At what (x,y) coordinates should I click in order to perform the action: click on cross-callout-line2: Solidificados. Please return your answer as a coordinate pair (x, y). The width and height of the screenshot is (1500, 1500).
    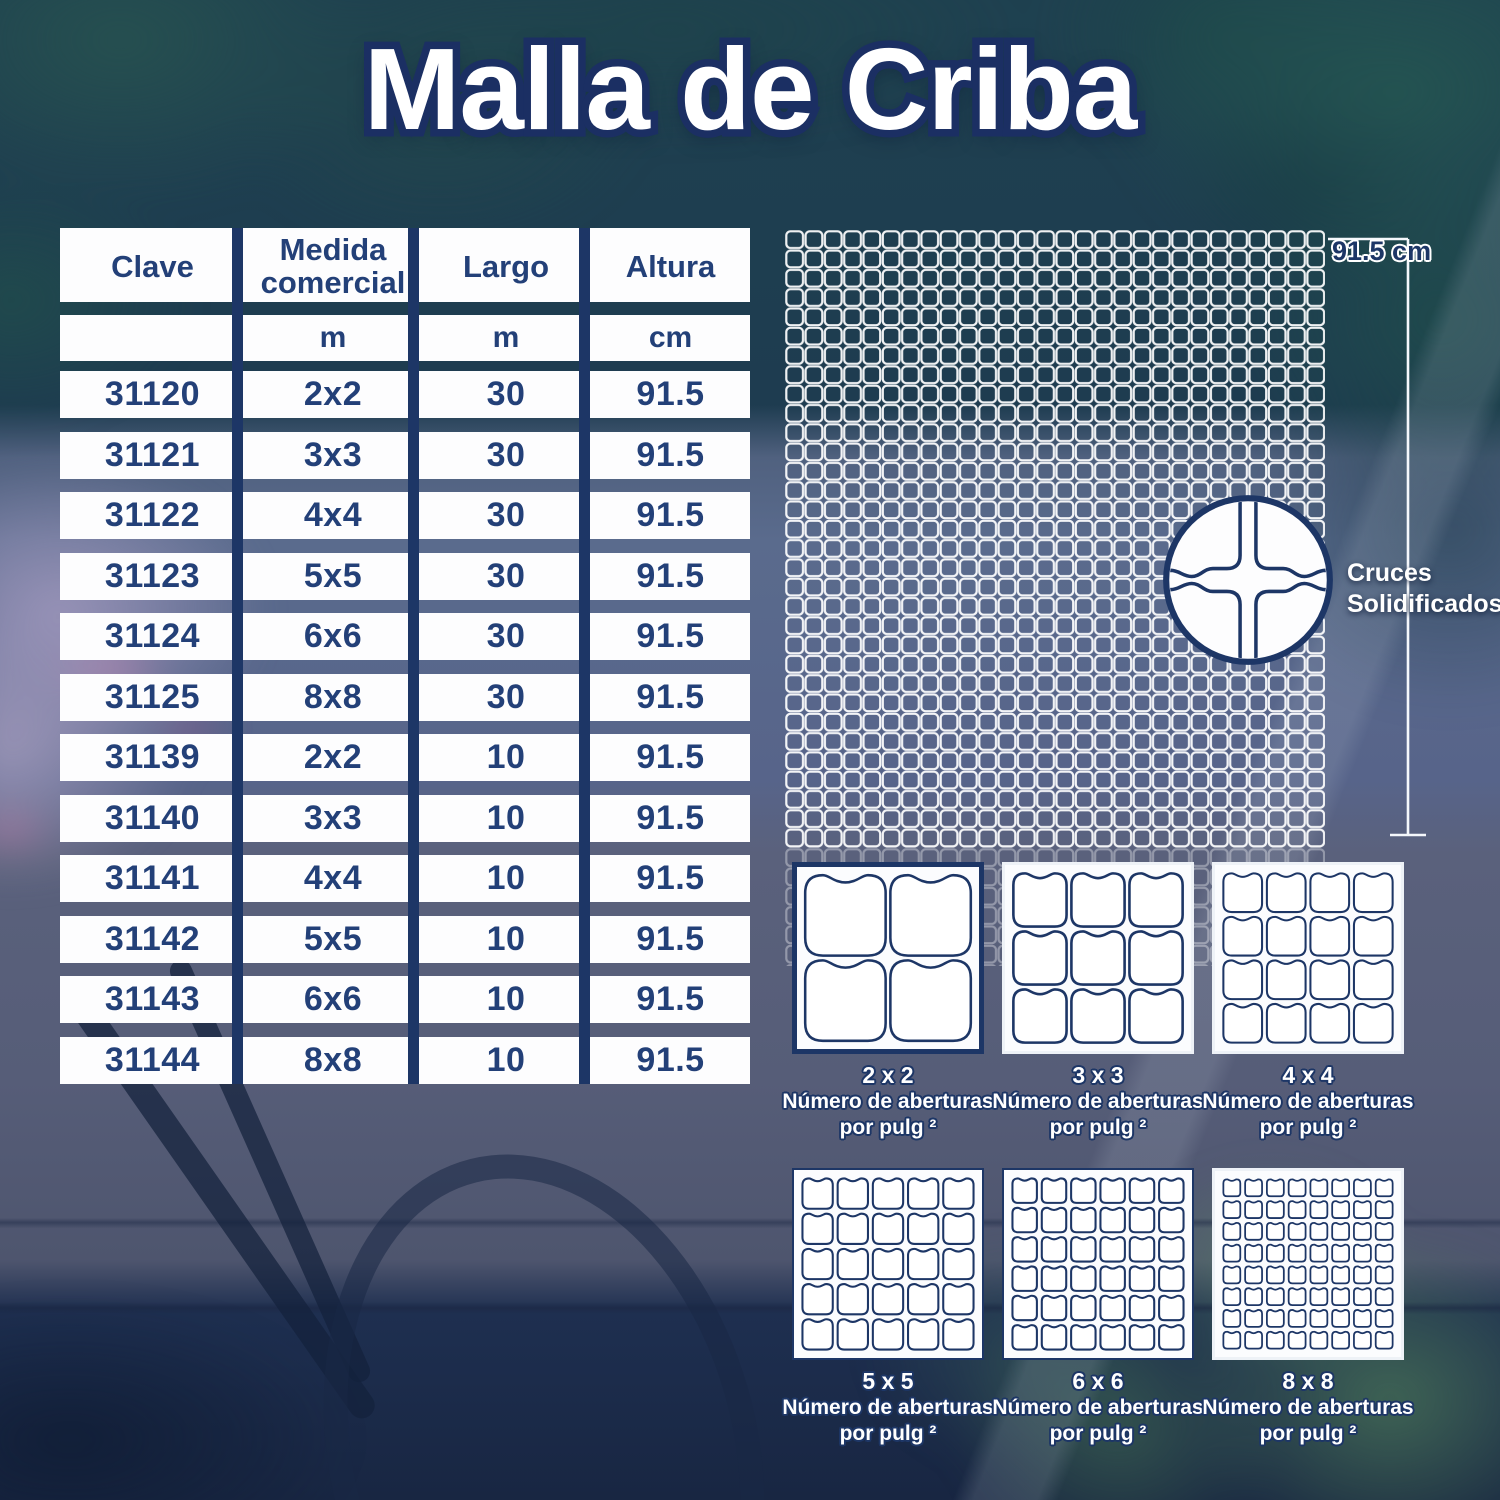
    Looking at the image, I should click on (1423, 604).